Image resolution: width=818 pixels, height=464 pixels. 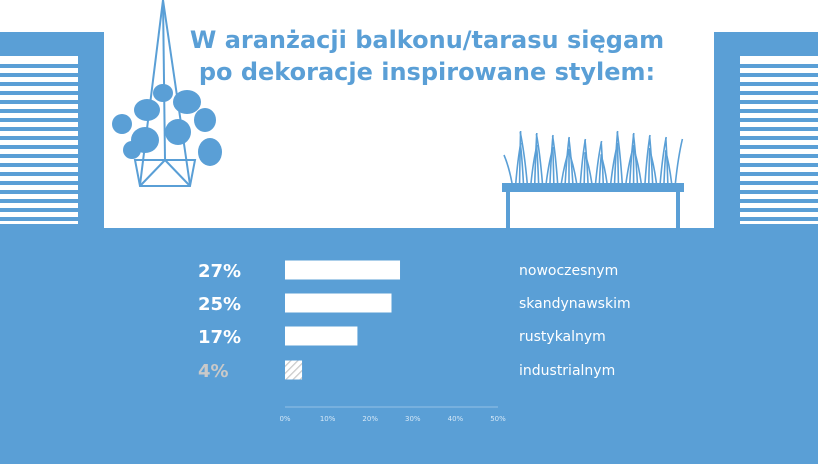 I want to click on value-label: 27%, so click(x=219, y=271).